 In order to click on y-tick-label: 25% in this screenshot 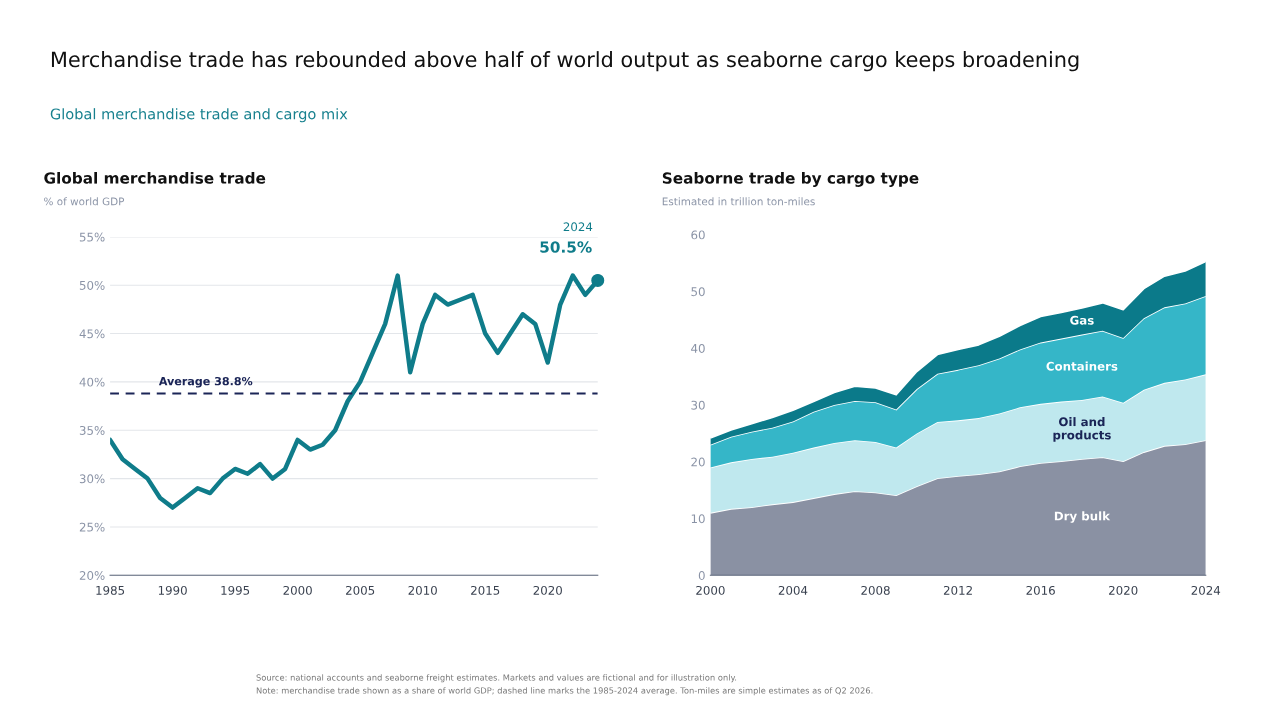, I will do `click(92, 527)`.